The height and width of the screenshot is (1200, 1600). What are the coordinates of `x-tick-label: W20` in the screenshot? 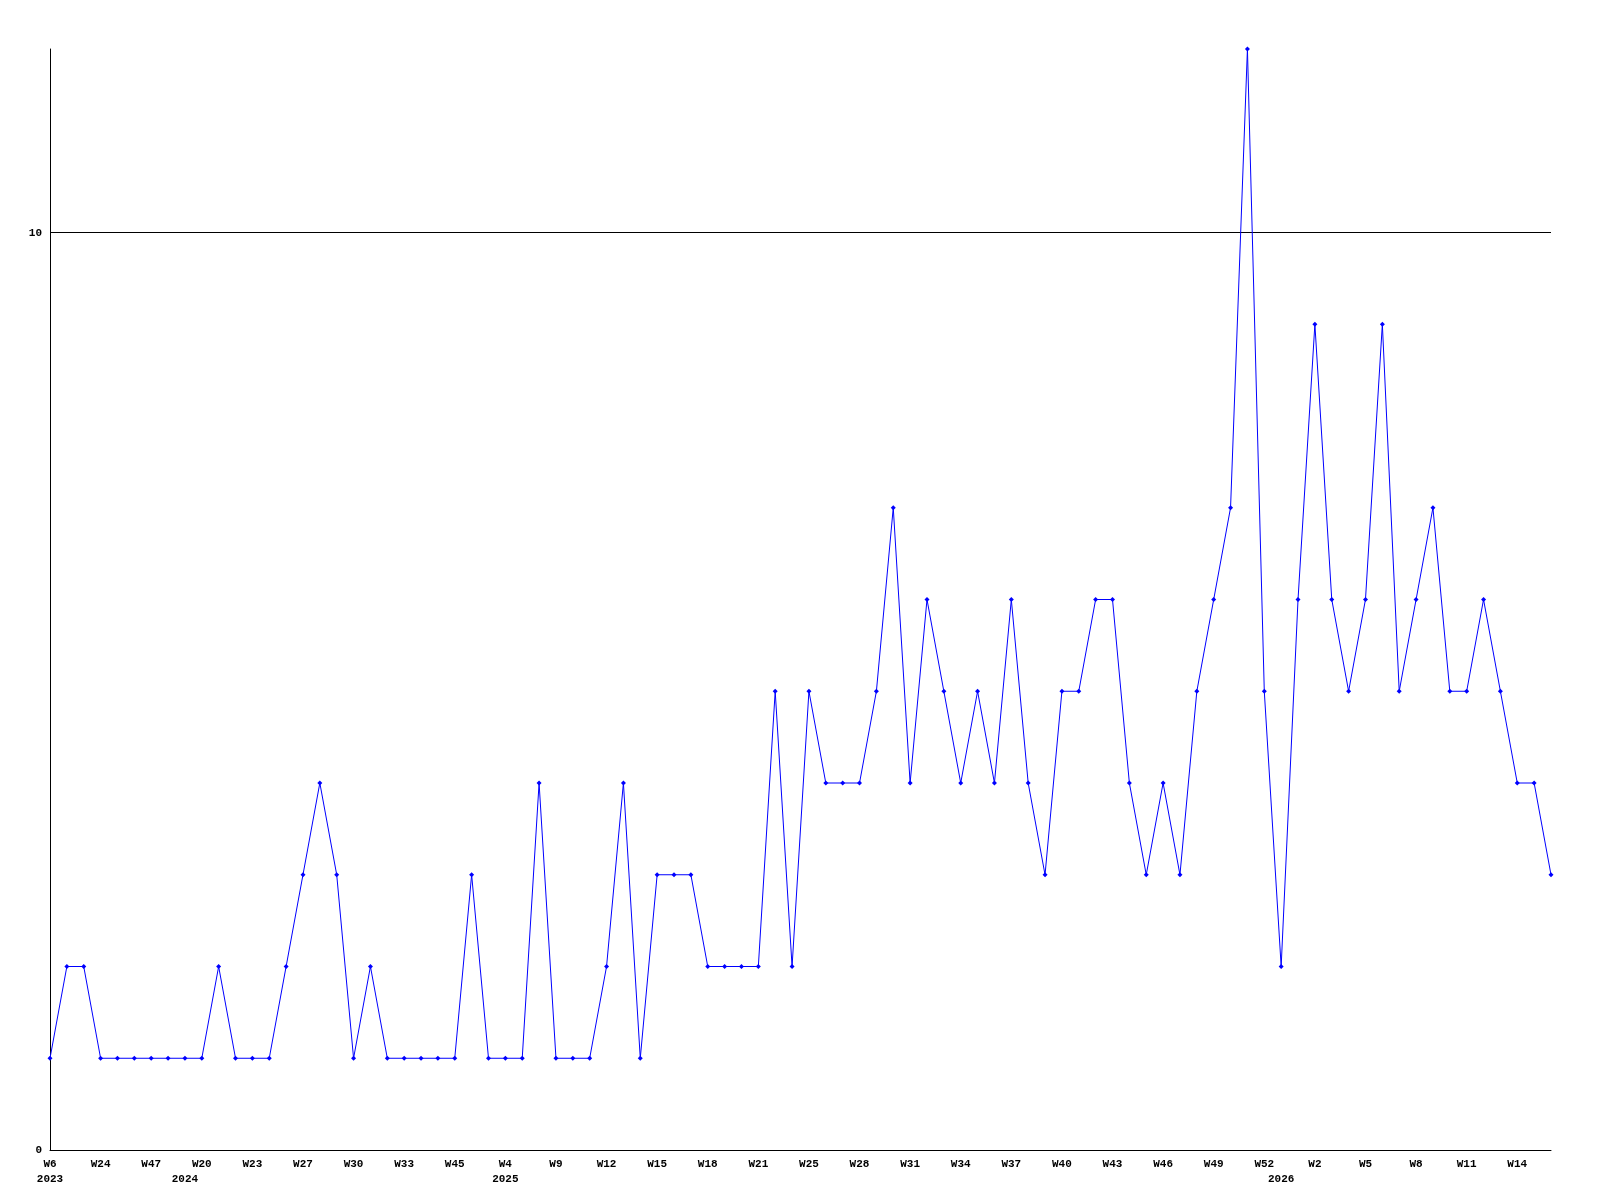 It's located at (201, 1163).